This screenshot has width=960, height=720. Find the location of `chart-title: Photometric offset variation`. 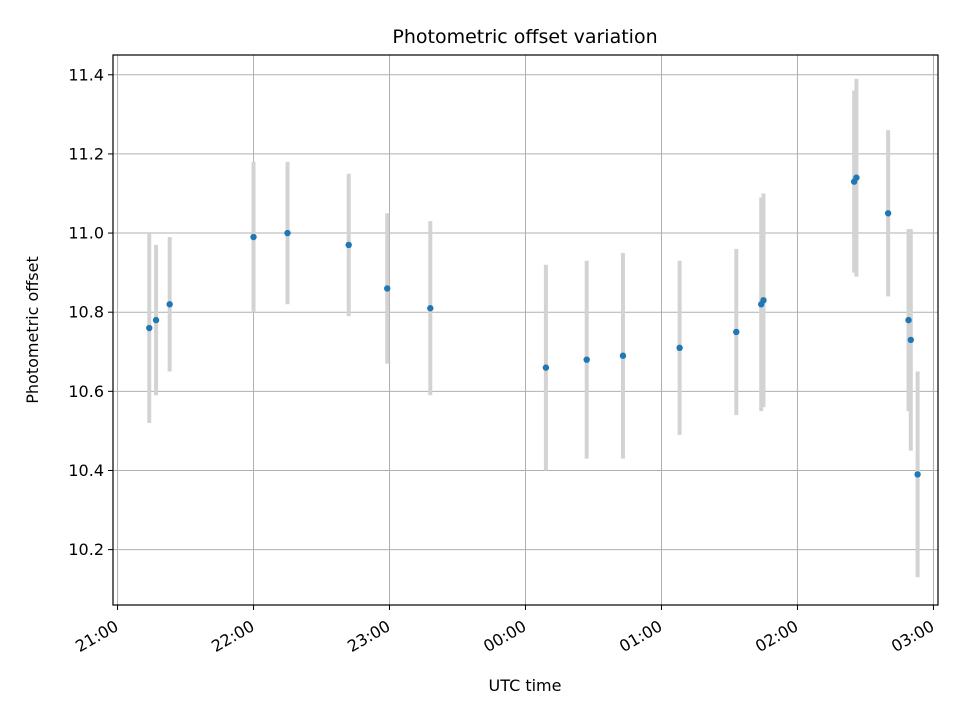

chart-title: Photometric offset variation is located at coordinates (524, 37).